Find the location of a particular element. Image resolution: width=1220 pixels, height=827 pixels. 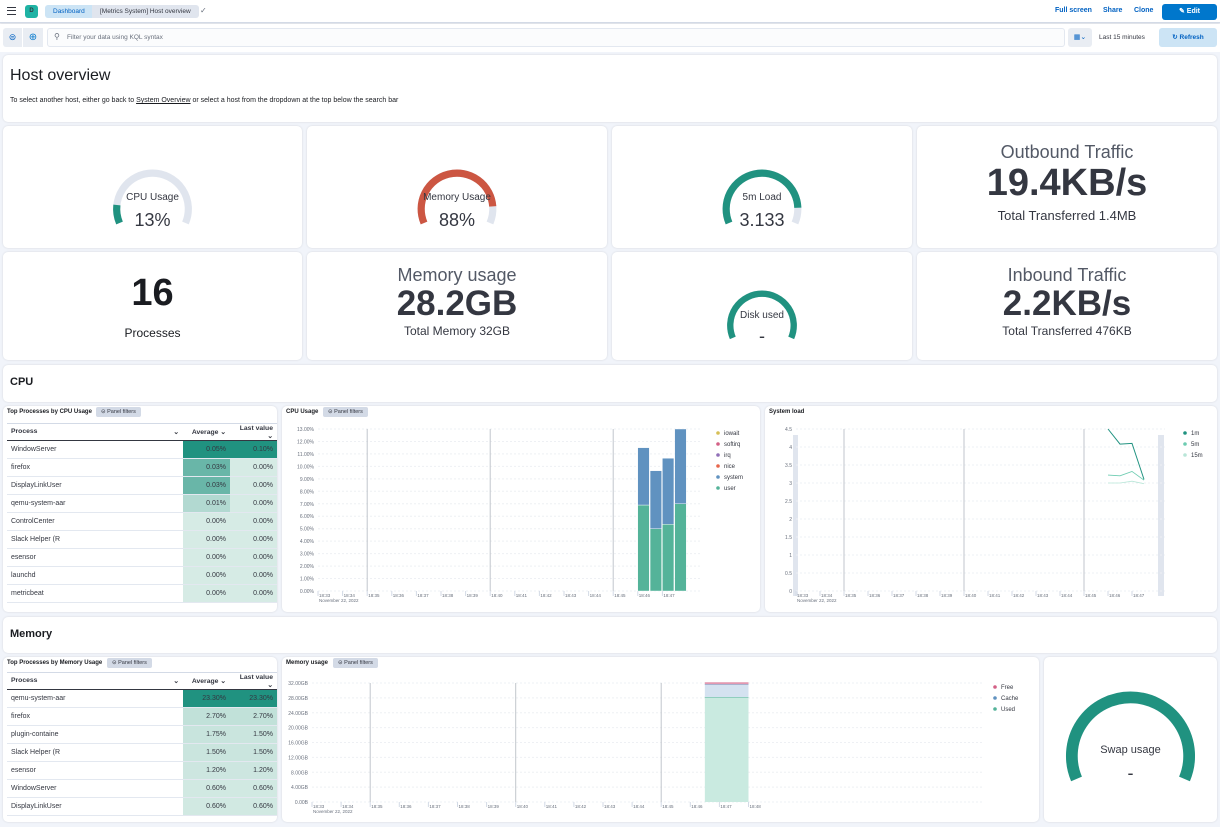

y-tick-label: 8.00GB is located at coordinates (300, 773).